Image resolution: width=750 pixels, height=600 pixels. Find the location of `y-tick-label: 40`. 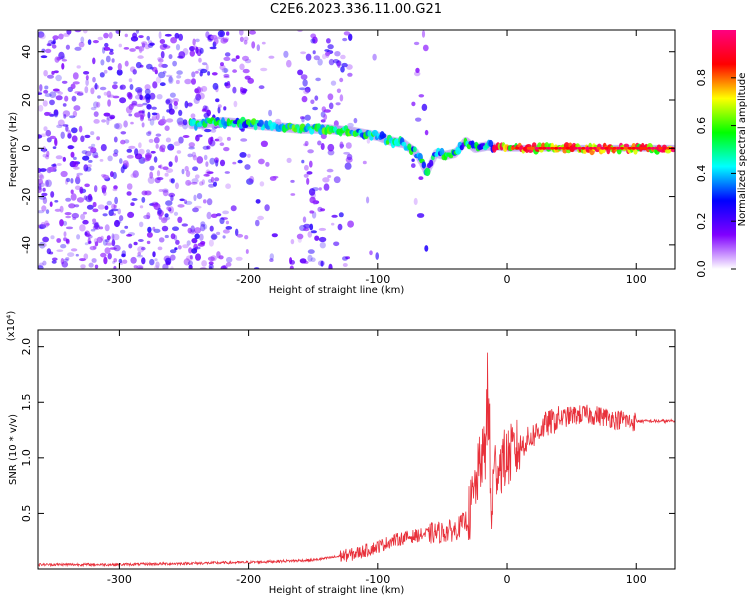

y-tick-label: 40 is located at coordinates (26, 52).